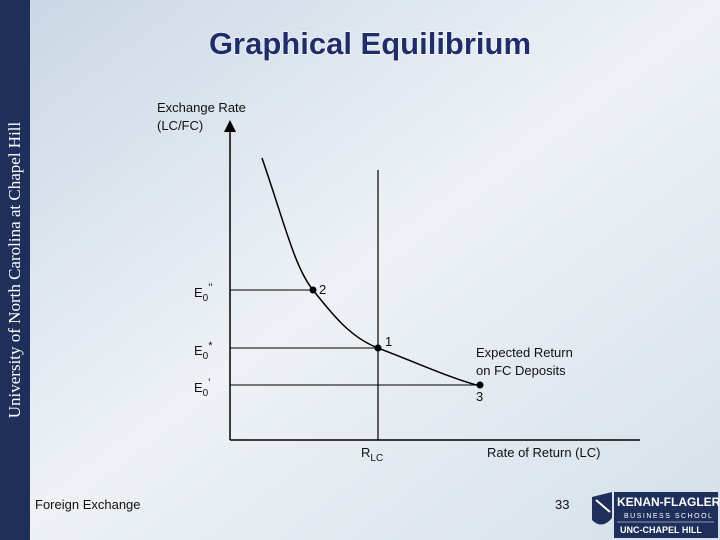 The width and height of the screenshot is (720, 540). What do you see at coordinates (524, 352) in the screenshot?
I see `curve-label: Expected Return` at bounding box center [524, 352].